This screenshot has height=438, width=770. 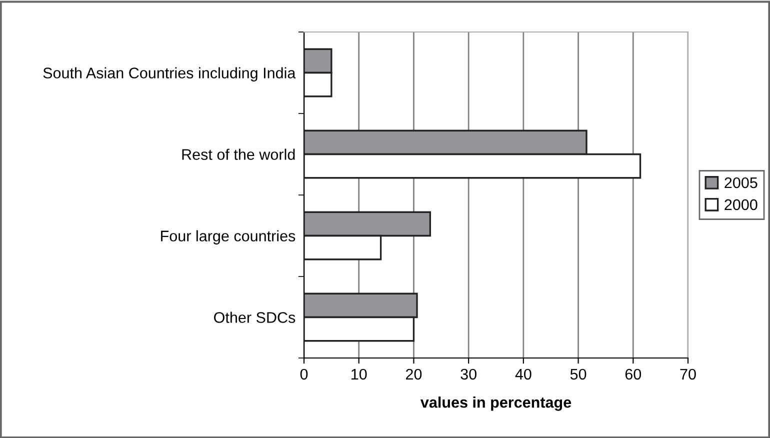 I want to click on legend-label: 2000, so click(x=741, y=204).